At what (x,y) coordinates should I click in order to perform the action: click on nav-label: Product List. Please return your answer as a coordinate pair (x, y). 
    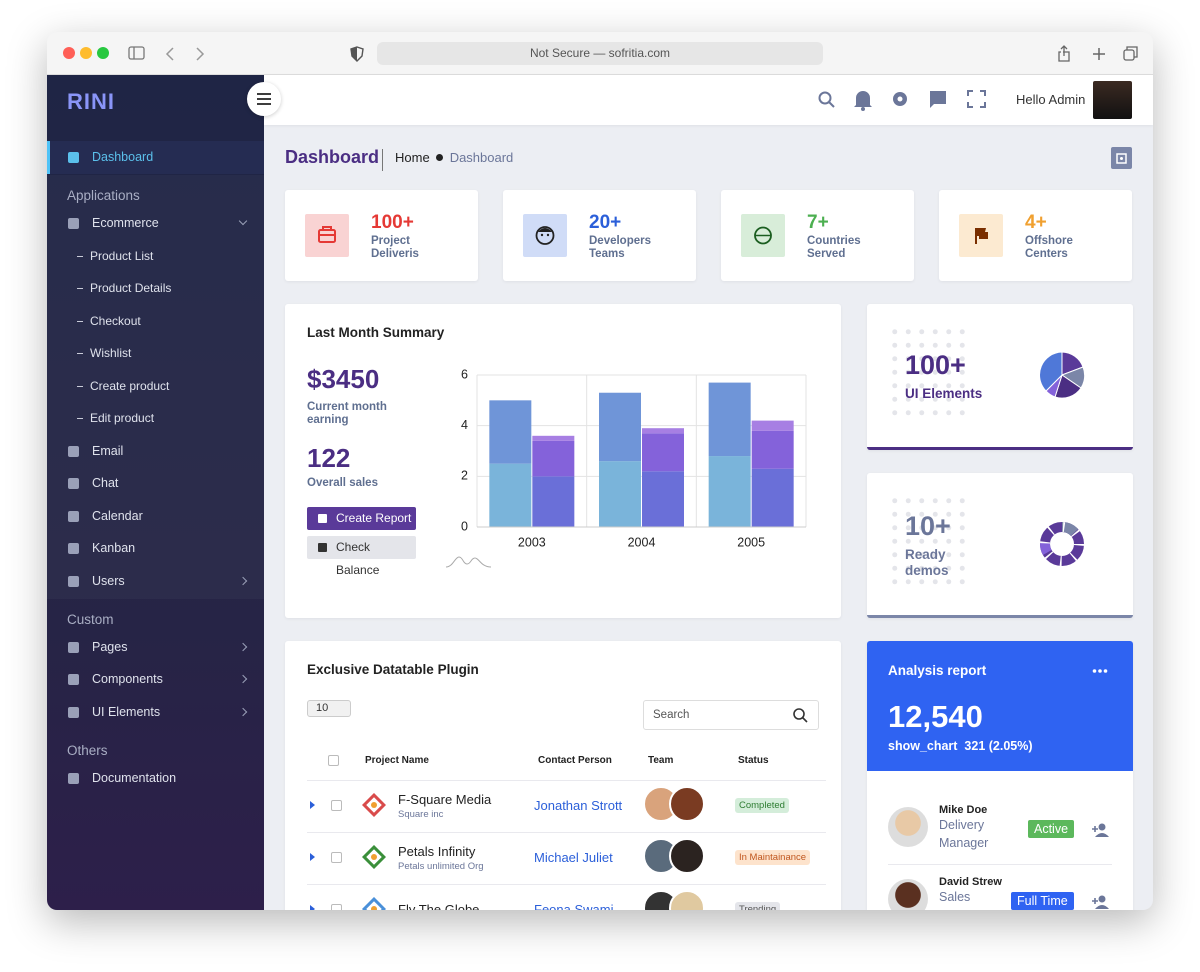
    Looking at the image, I should click on (122, 255).